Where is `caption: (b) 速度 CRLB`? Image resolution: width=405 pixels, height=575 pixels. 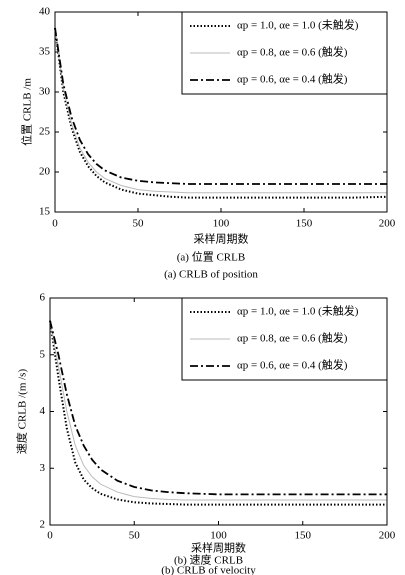
caption: (b) 速度 CRLB is located at coordinates (208, 560).